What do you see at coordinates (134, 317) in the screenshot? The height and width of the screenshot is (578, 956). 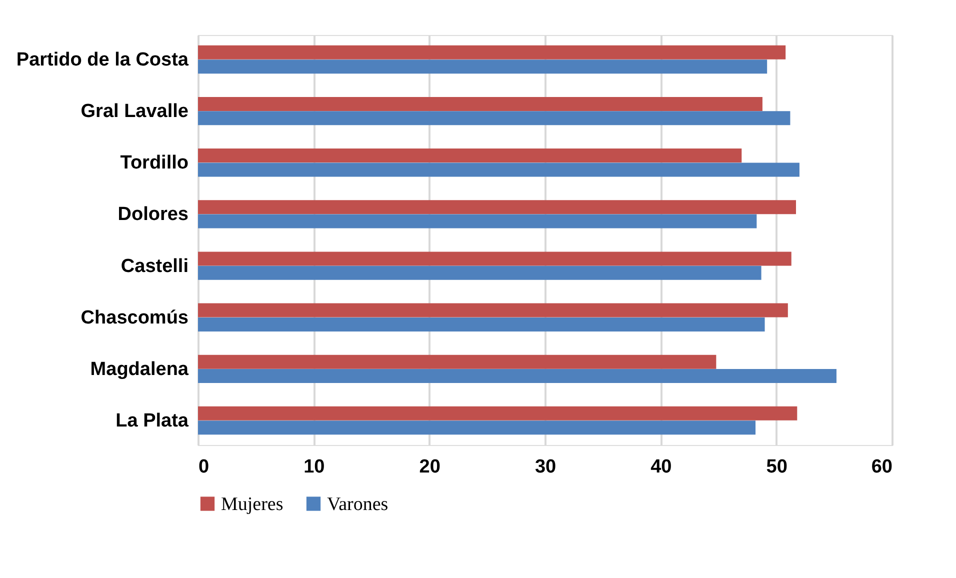 I see `y-tick-label: Chascomús` at bounding box center [134, 317].